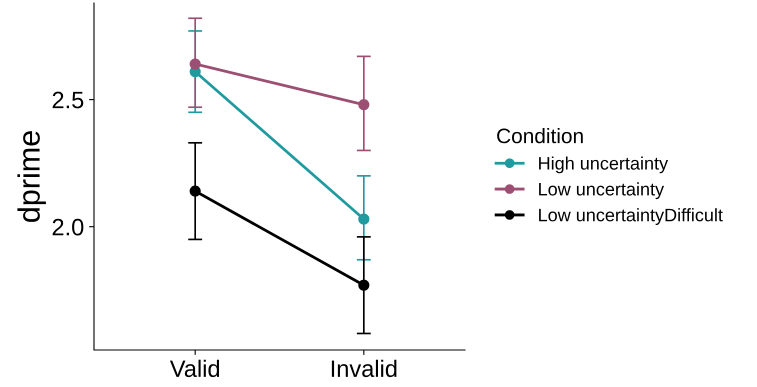 Image resolution: width=757 pixels, height=387 pixels. What do you see at coordinates (631, 216) in the screenshot?
I see `legend-label: Low uncertaintyDifficult` at bounding box center [631, 216].